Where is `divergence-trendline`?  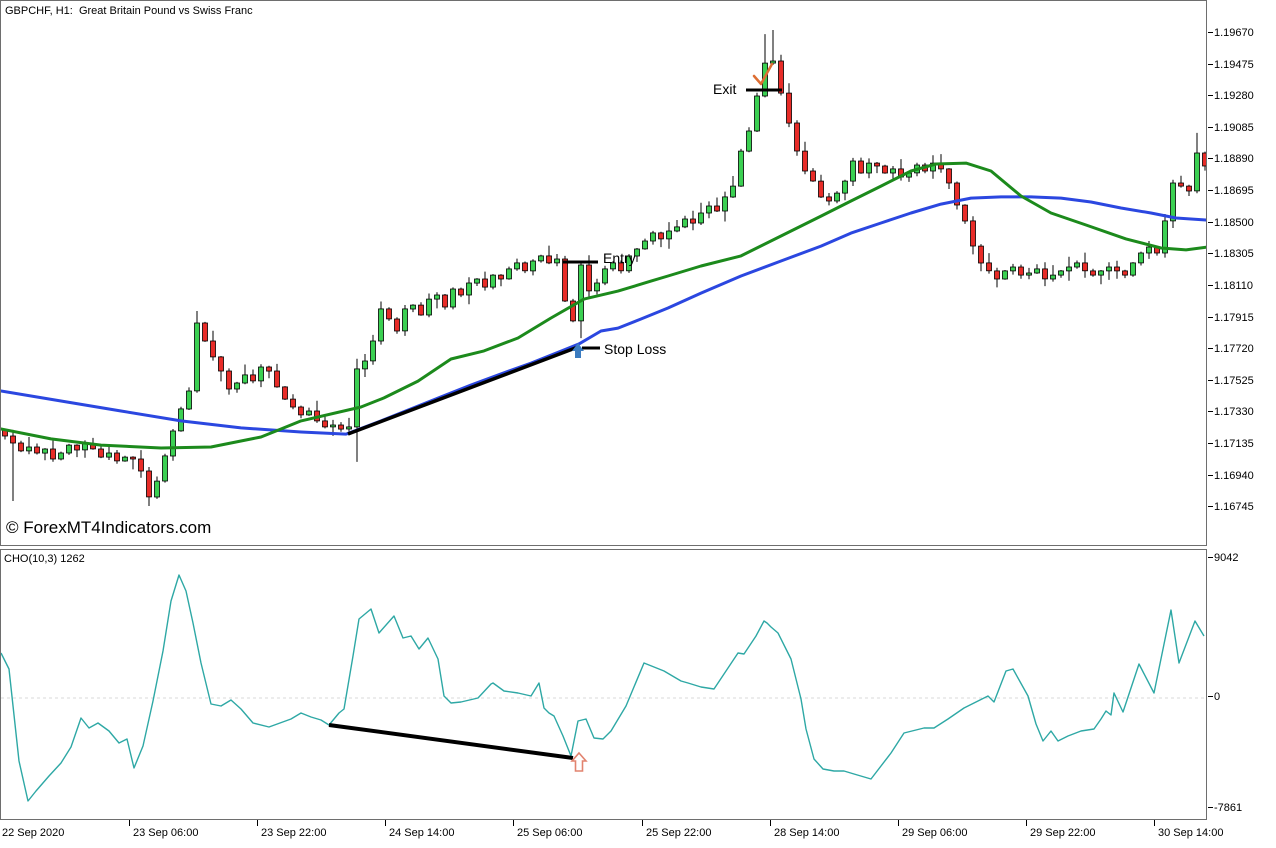 divergence-trendline is located at coordinates (451, 741).